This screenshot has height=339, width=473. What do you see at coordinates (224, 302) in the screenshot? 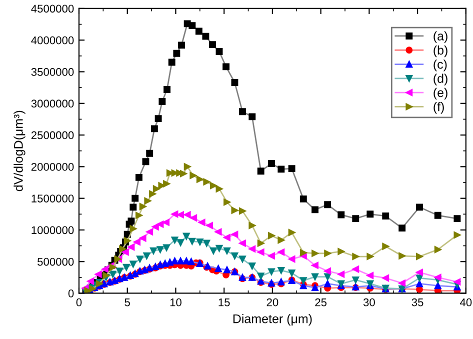
I see `x-tick-label: 15` at bounding box center [224, 302].